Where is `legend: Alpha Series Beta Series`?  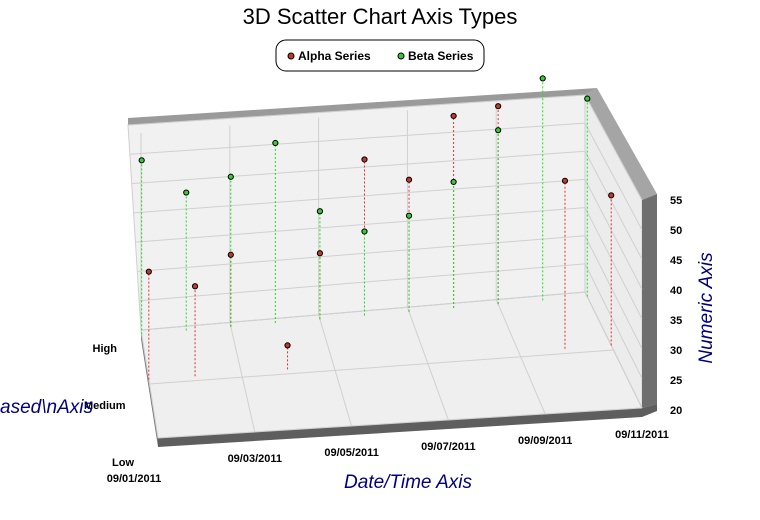 legend: Alpha Series Beta Series is located at coordinates (380, 55).